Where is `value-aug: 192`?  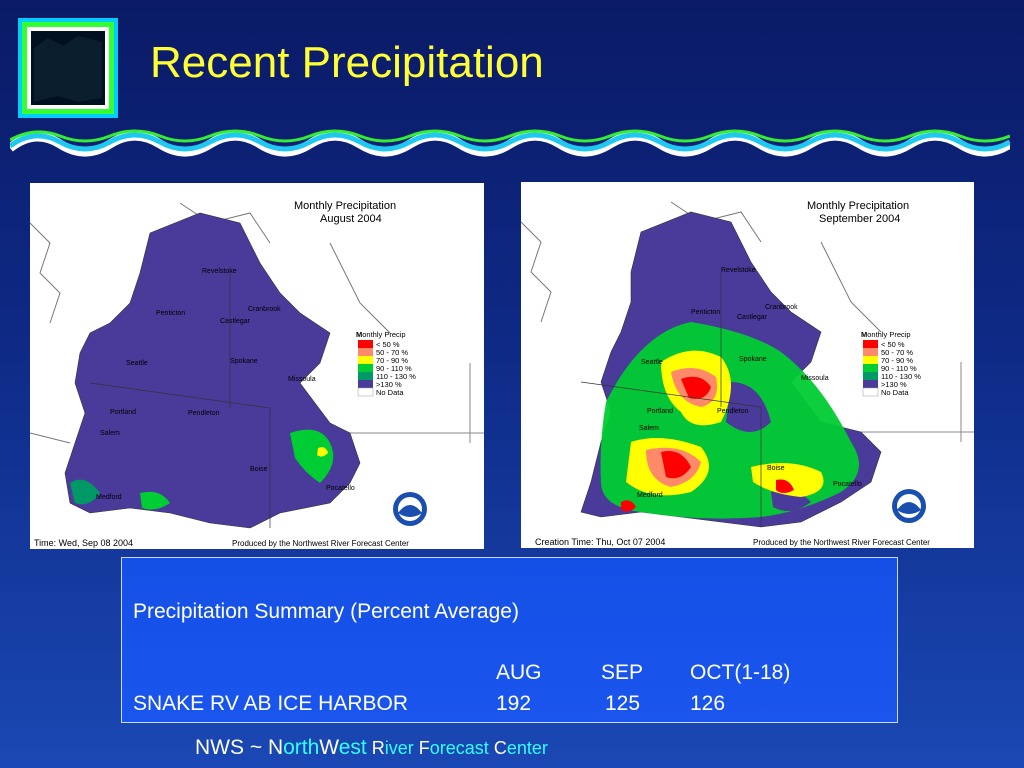
value-aug: 192 is located at coordinates (514, 703).